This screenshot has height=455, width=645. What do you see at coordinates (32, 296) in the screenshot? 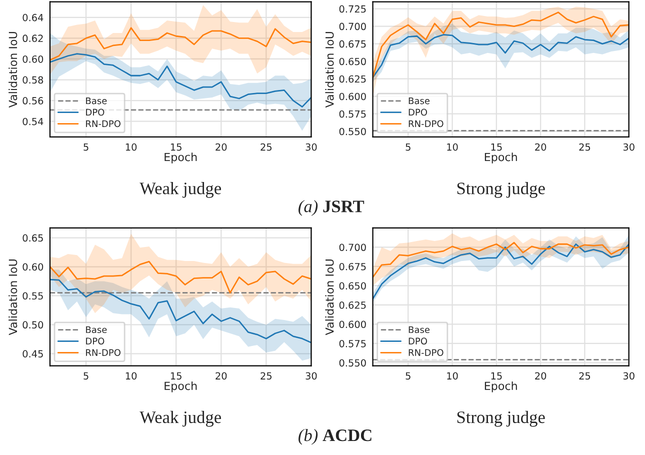
I see `y-tick-label: 0.55` at bounding box center [32, 296].